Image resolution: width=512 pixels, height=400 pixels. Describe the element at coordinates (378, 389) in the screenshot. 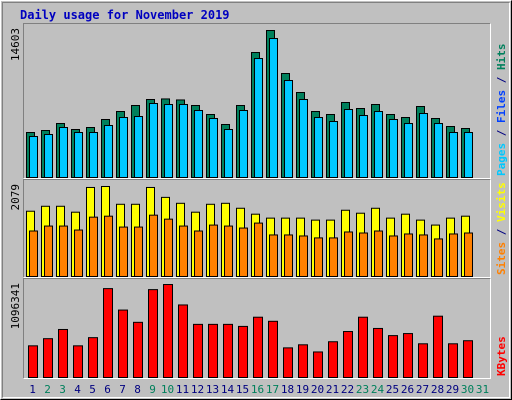

I see `x-tick-label: 24` at that location.